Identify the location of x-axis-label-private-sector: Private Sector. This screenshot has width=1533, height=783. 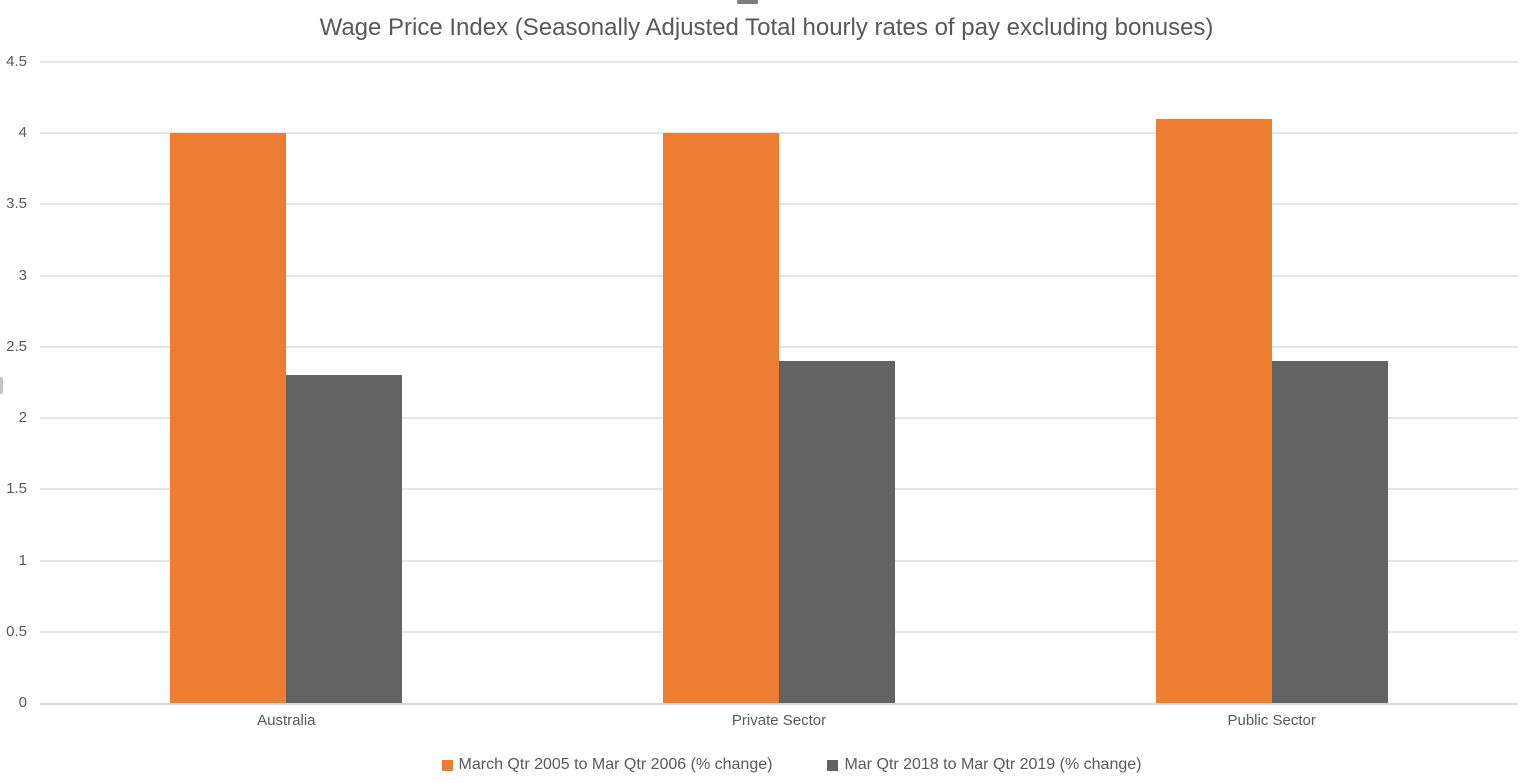
(779, 720).